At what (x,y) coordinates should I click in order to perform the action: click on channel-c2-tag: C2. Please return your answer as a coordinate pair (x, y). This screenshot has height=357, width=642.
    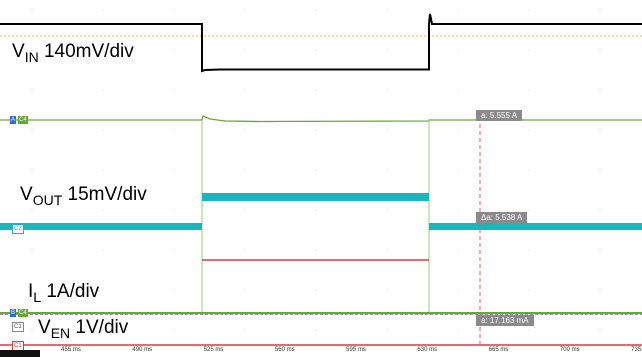
    Looking at the image, I should click on (18, 229).